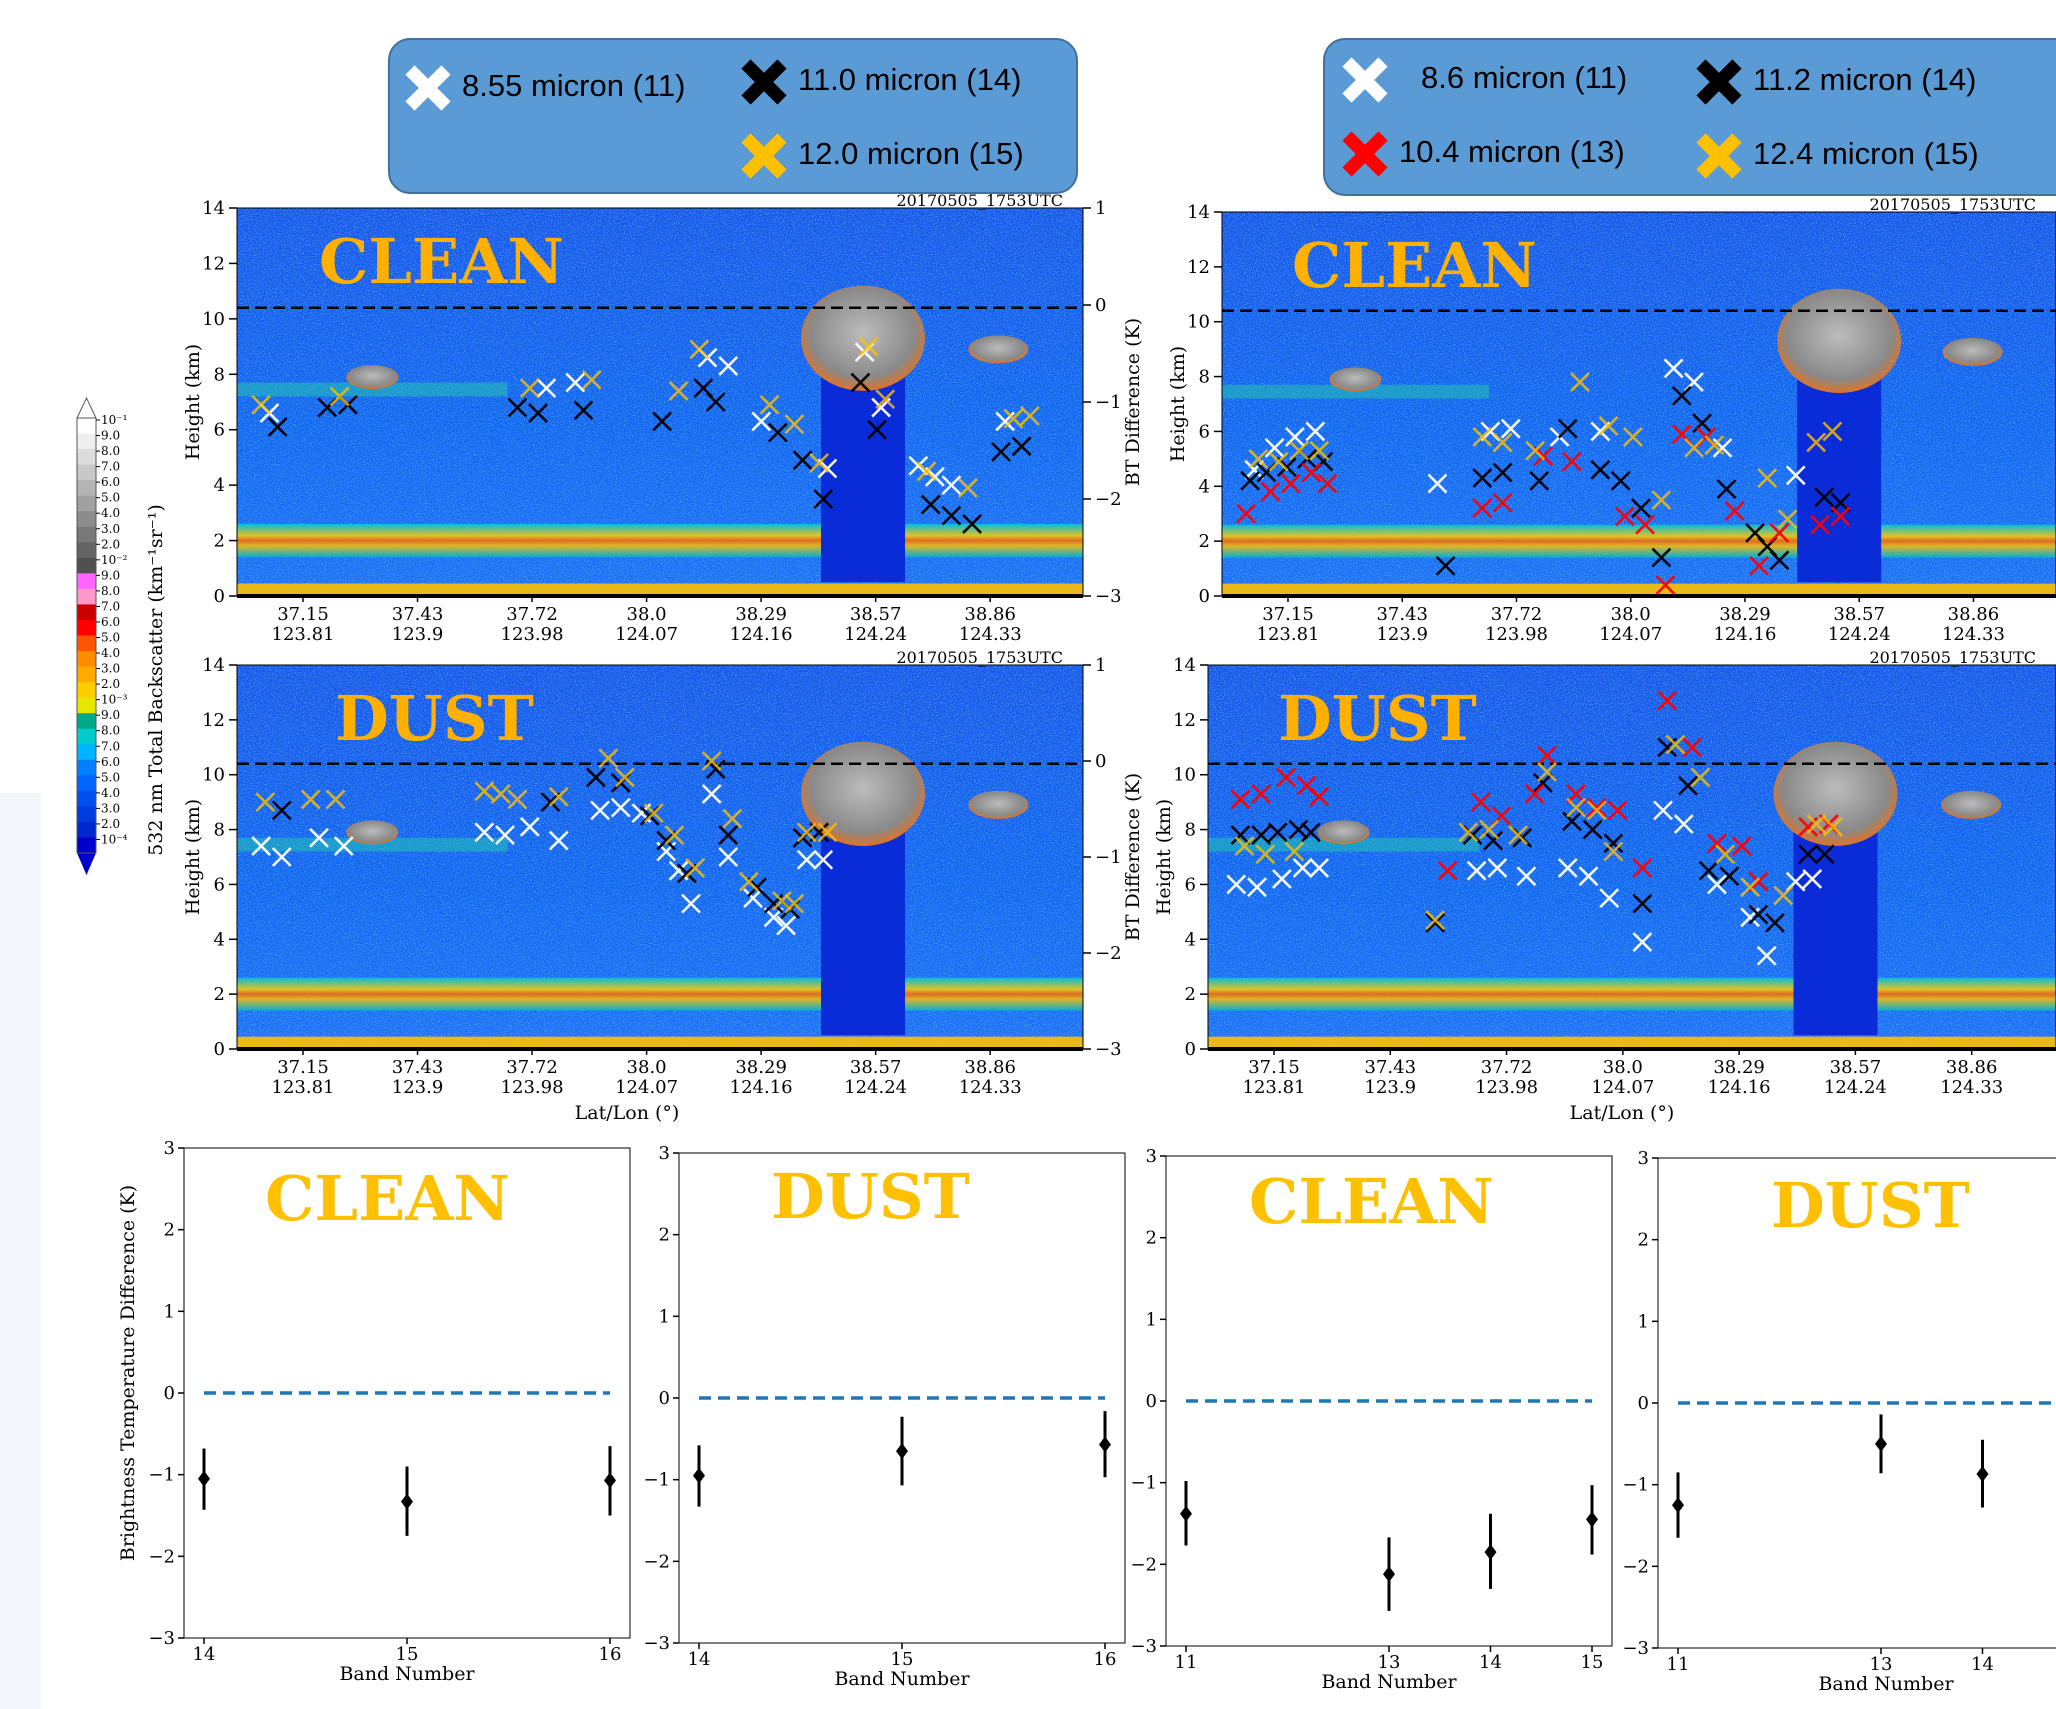  I want to click on x-tick-label: 124.33, so click(1973, 634).